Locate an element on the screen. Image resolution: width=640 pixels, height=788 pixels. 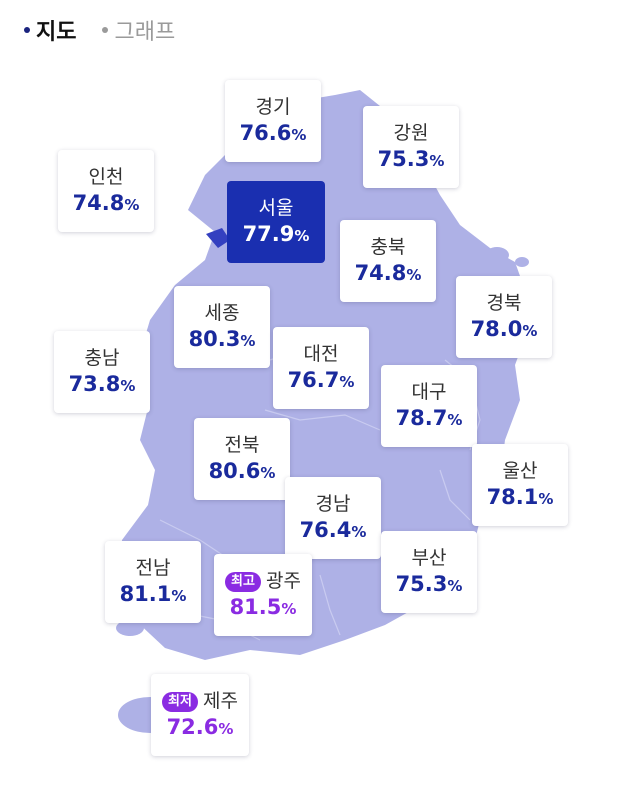
region-card-seoul: 서울 77.9% is located at coordinates (276, 222).